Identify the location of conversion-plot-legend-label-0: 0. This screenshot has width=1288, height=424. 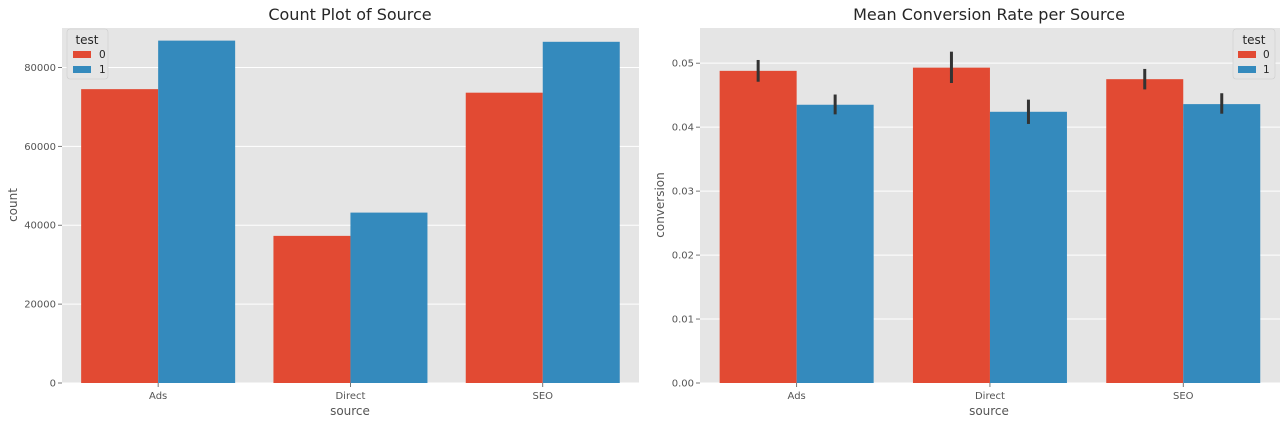
(1266, 55).